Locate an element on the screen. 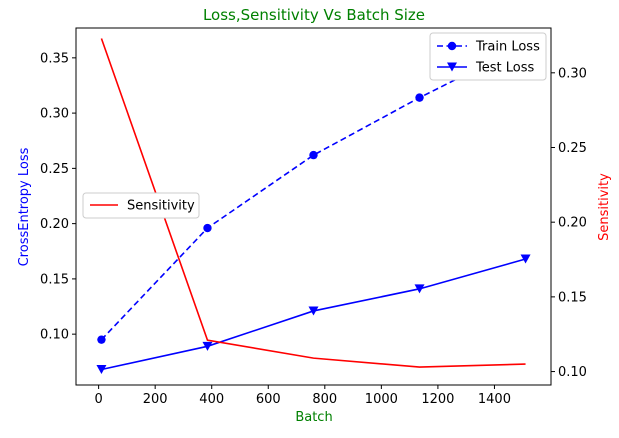  y-axis-left-label: CrossEntropy Loss is located at coordinates (24, 206).